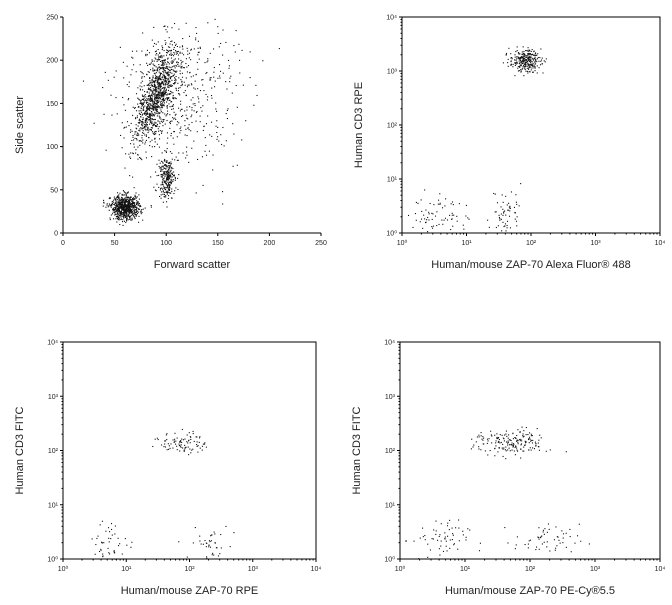  Describe the element at coordinates (466, 243) in the screenshot. I see `x-tick-label: 10¹` at that location.